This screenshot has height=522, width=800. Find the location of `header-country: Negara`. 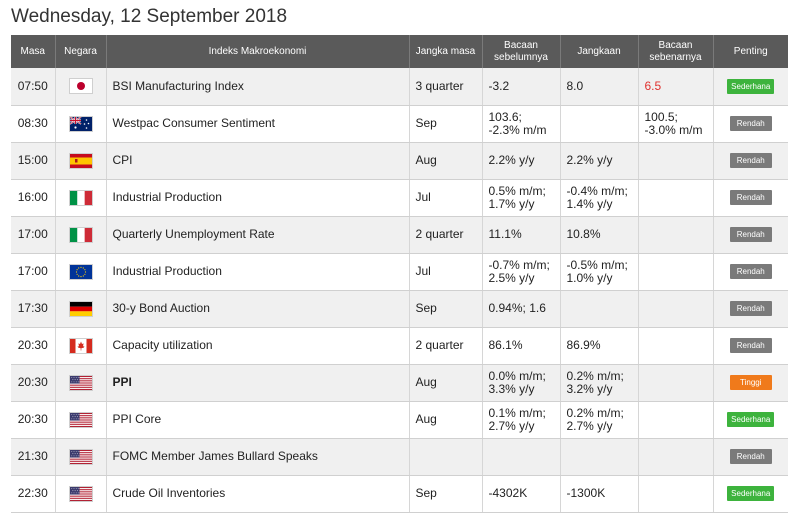

header-country: Negara is located at coordinates (81, 51).